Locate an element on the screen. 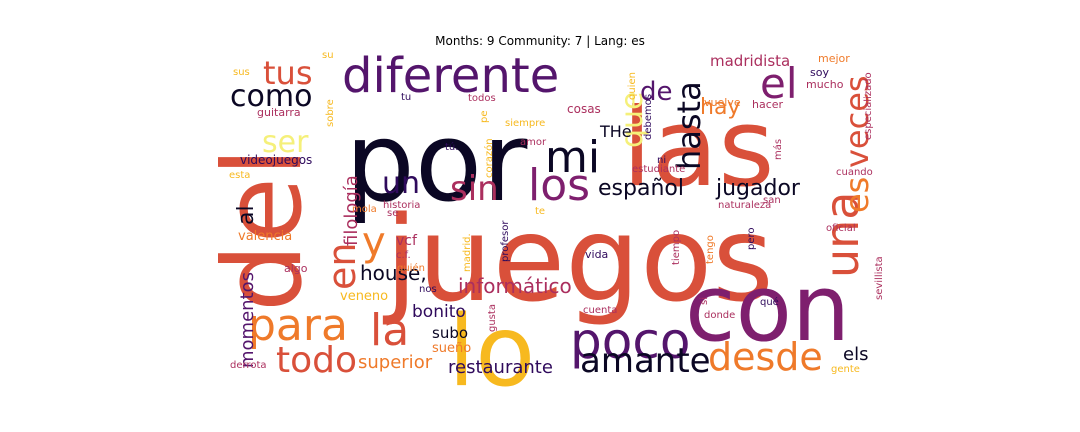  word-55: guitarra is located at coordinates (279, 112).